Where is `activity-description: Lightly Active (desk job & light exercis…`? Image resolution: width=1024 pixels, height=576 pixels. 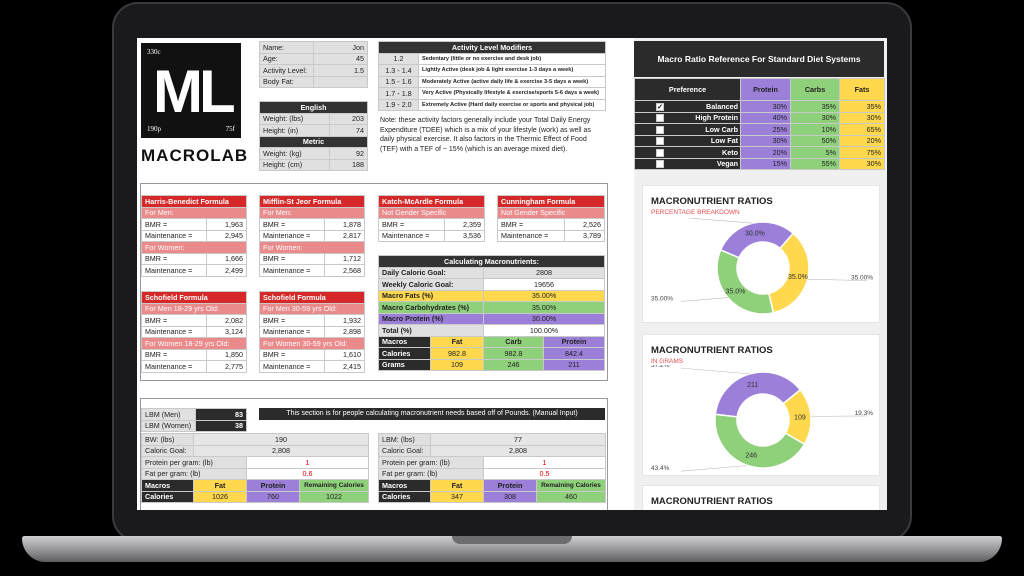 activity-description: Lightly Active (desk job & light exercis… is located at coordinates (512, 70).